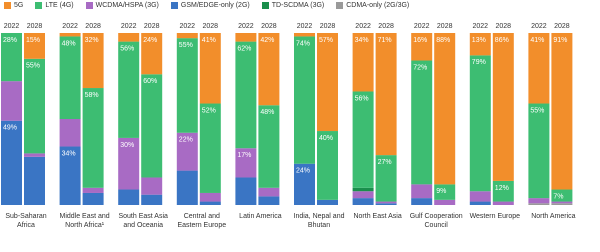 The image size is (600, 252). What do you see at coordinates (298, 5) in the screenshot?
I see `legend-label: TD-SCDMA (3G)` at bounding box center [298, 5].